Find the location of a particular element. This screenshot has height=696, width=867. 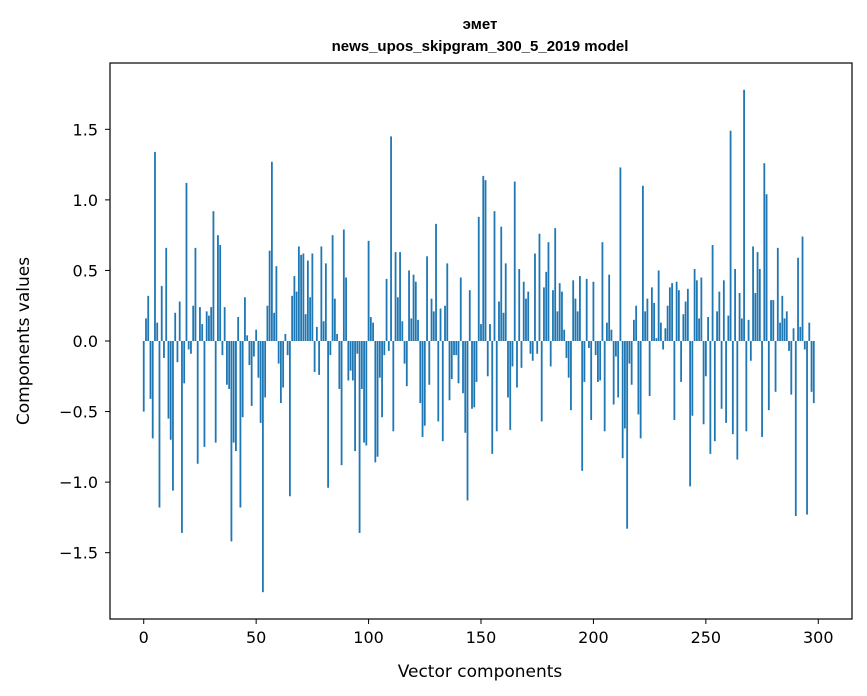

x-tick-label: 250 is located at coordinates (706, 637).